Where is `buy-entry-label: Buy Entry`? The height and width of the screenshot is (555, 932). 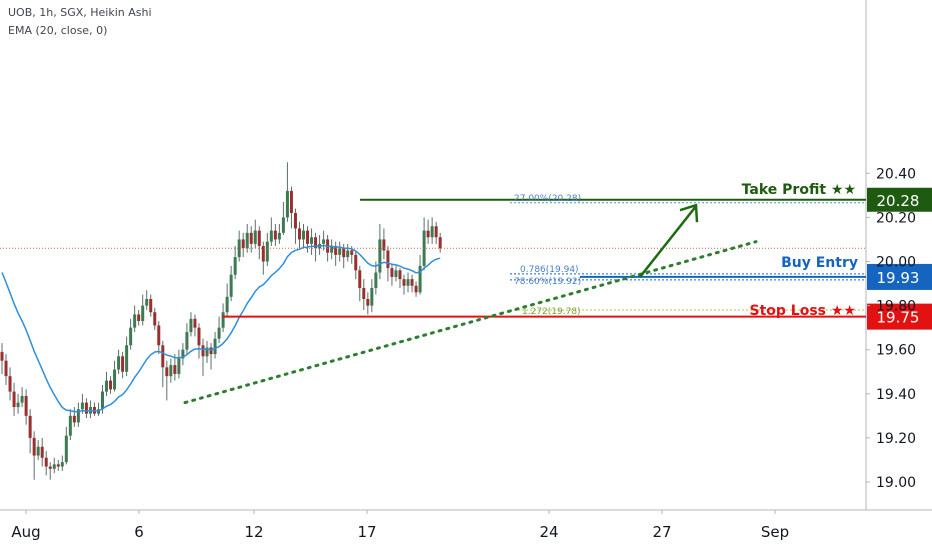 buy-entry-label: Buy Entry is located at coordinates (819, 263).